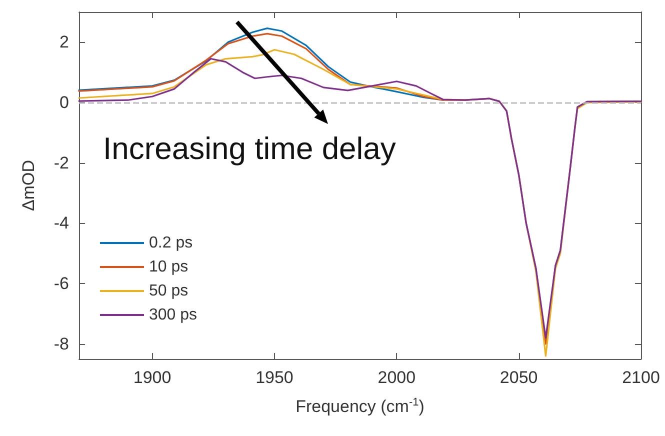 Image resolution: width=665 pixels, height=436 pixels. Describe the element at coordinates (519, 377) in the screenshot. I see `x-tick-label: 2050` at that location.